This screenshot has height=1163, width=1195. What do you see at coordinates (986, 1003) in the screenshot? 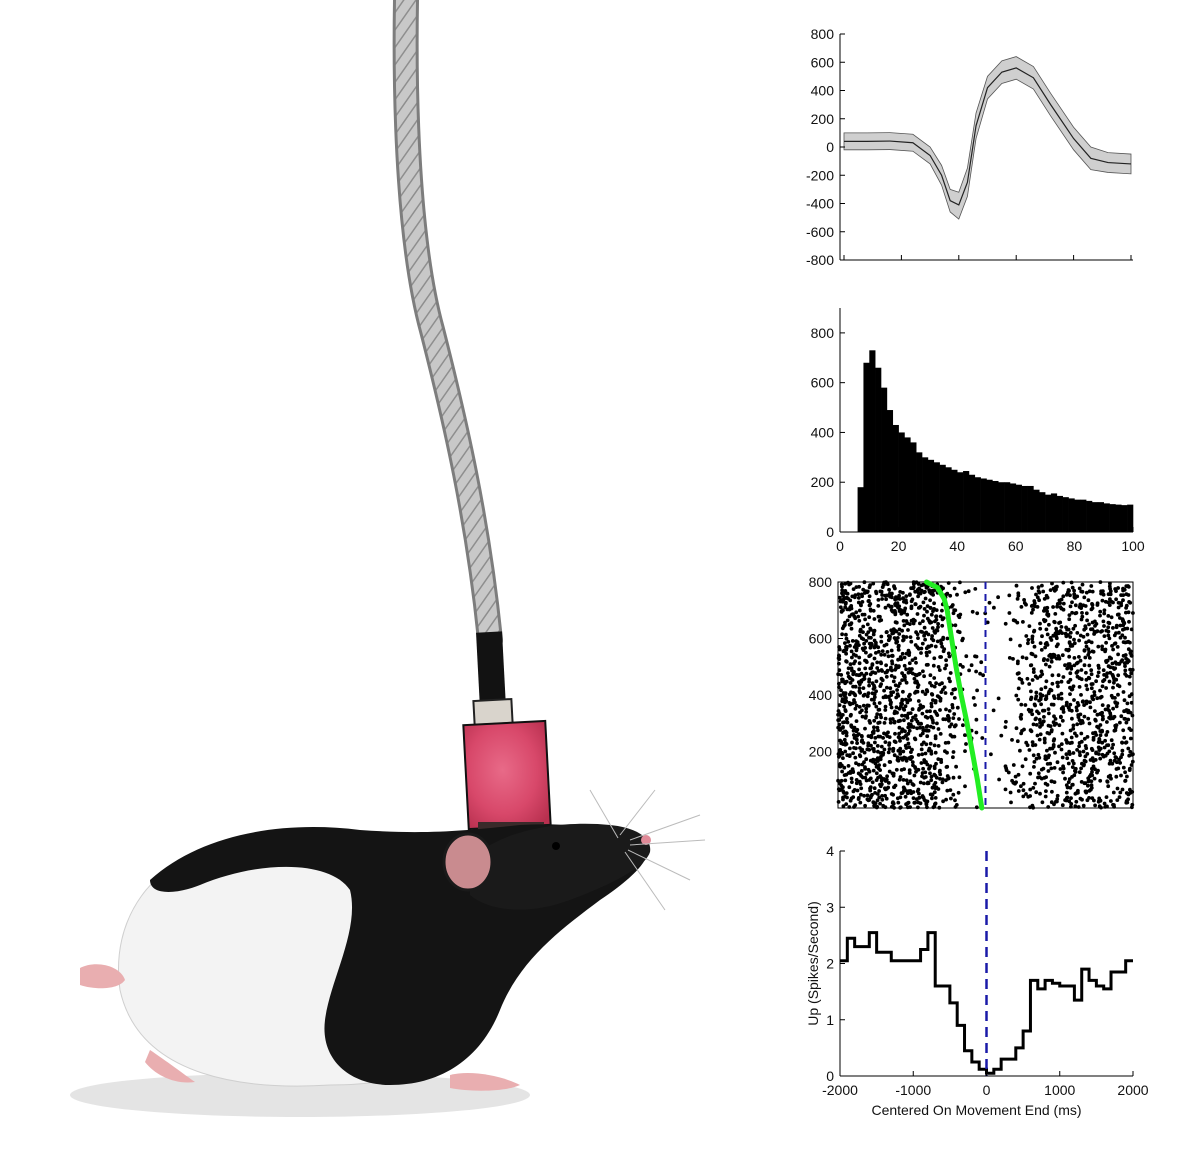
I see `firing-rate-line` at bounding box center [986, 1003].